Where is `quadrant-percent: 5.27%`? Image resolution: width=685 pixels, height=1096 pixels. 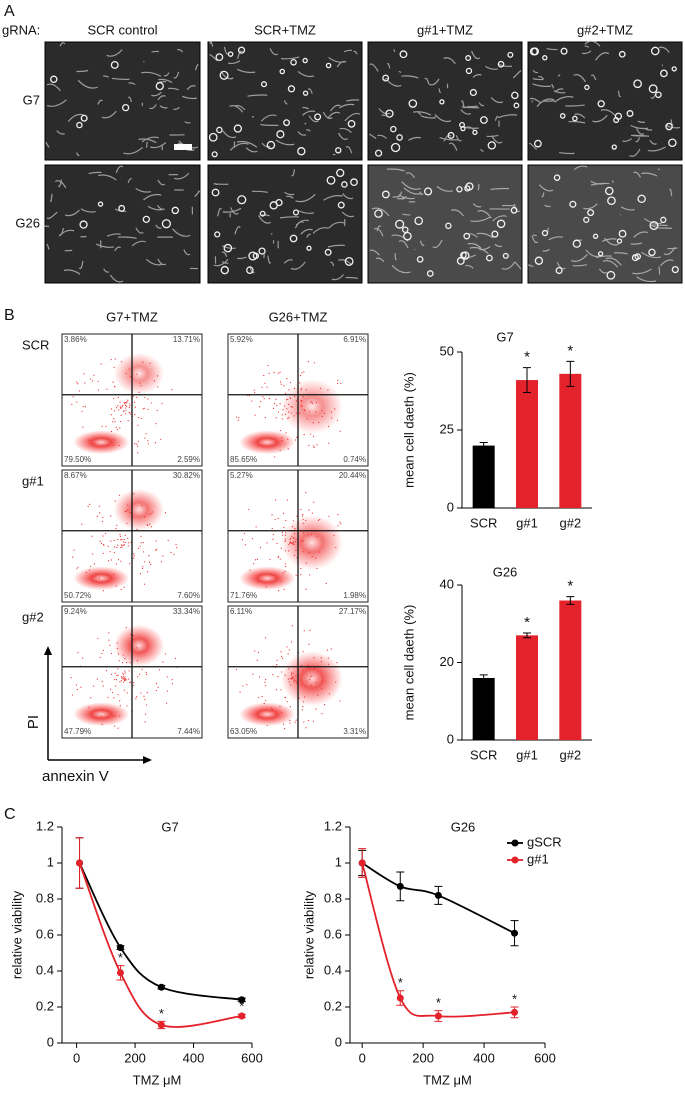 quadrant-percent: 5.27% is located at coordinates (241, 475).